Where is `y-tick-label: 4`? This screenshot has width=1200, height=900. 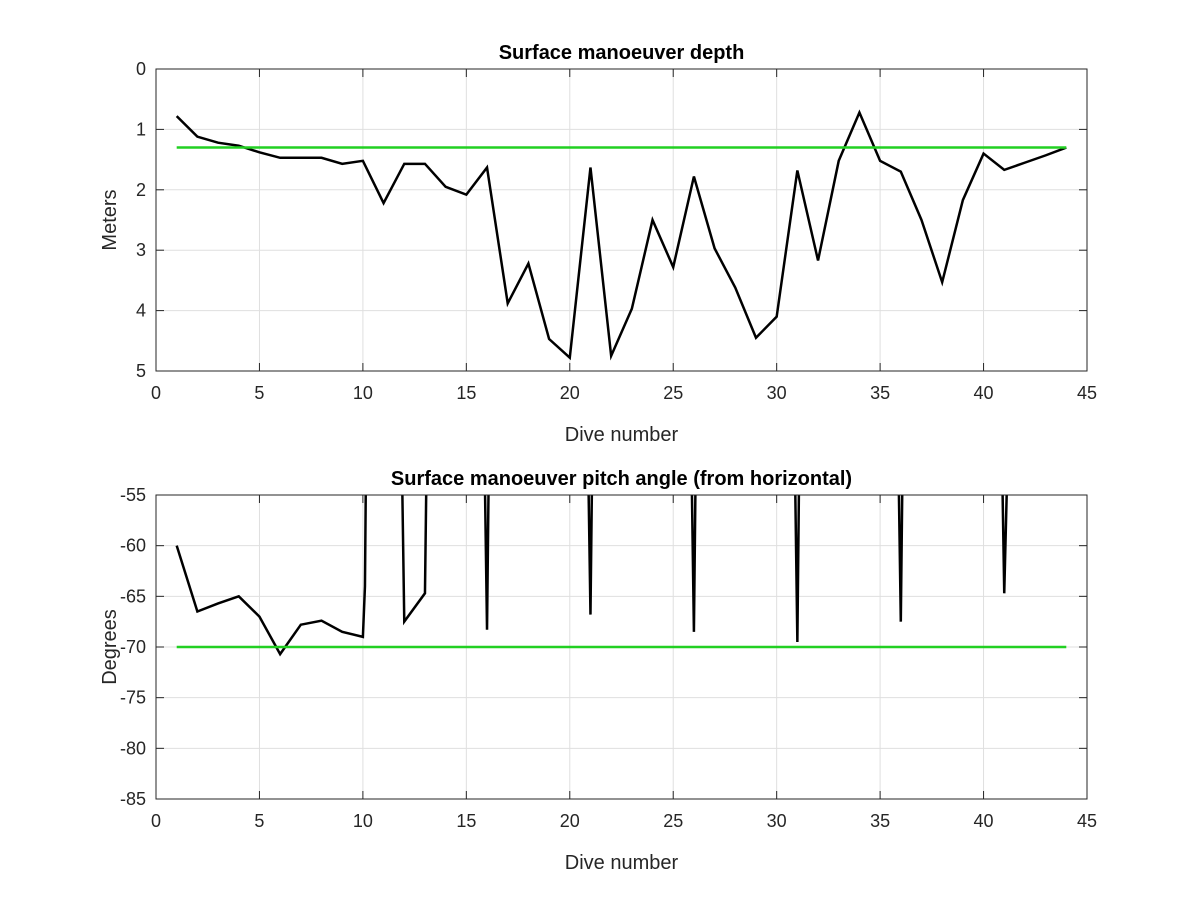
y-tick-label: 4 is located at coordinates (141, 311).